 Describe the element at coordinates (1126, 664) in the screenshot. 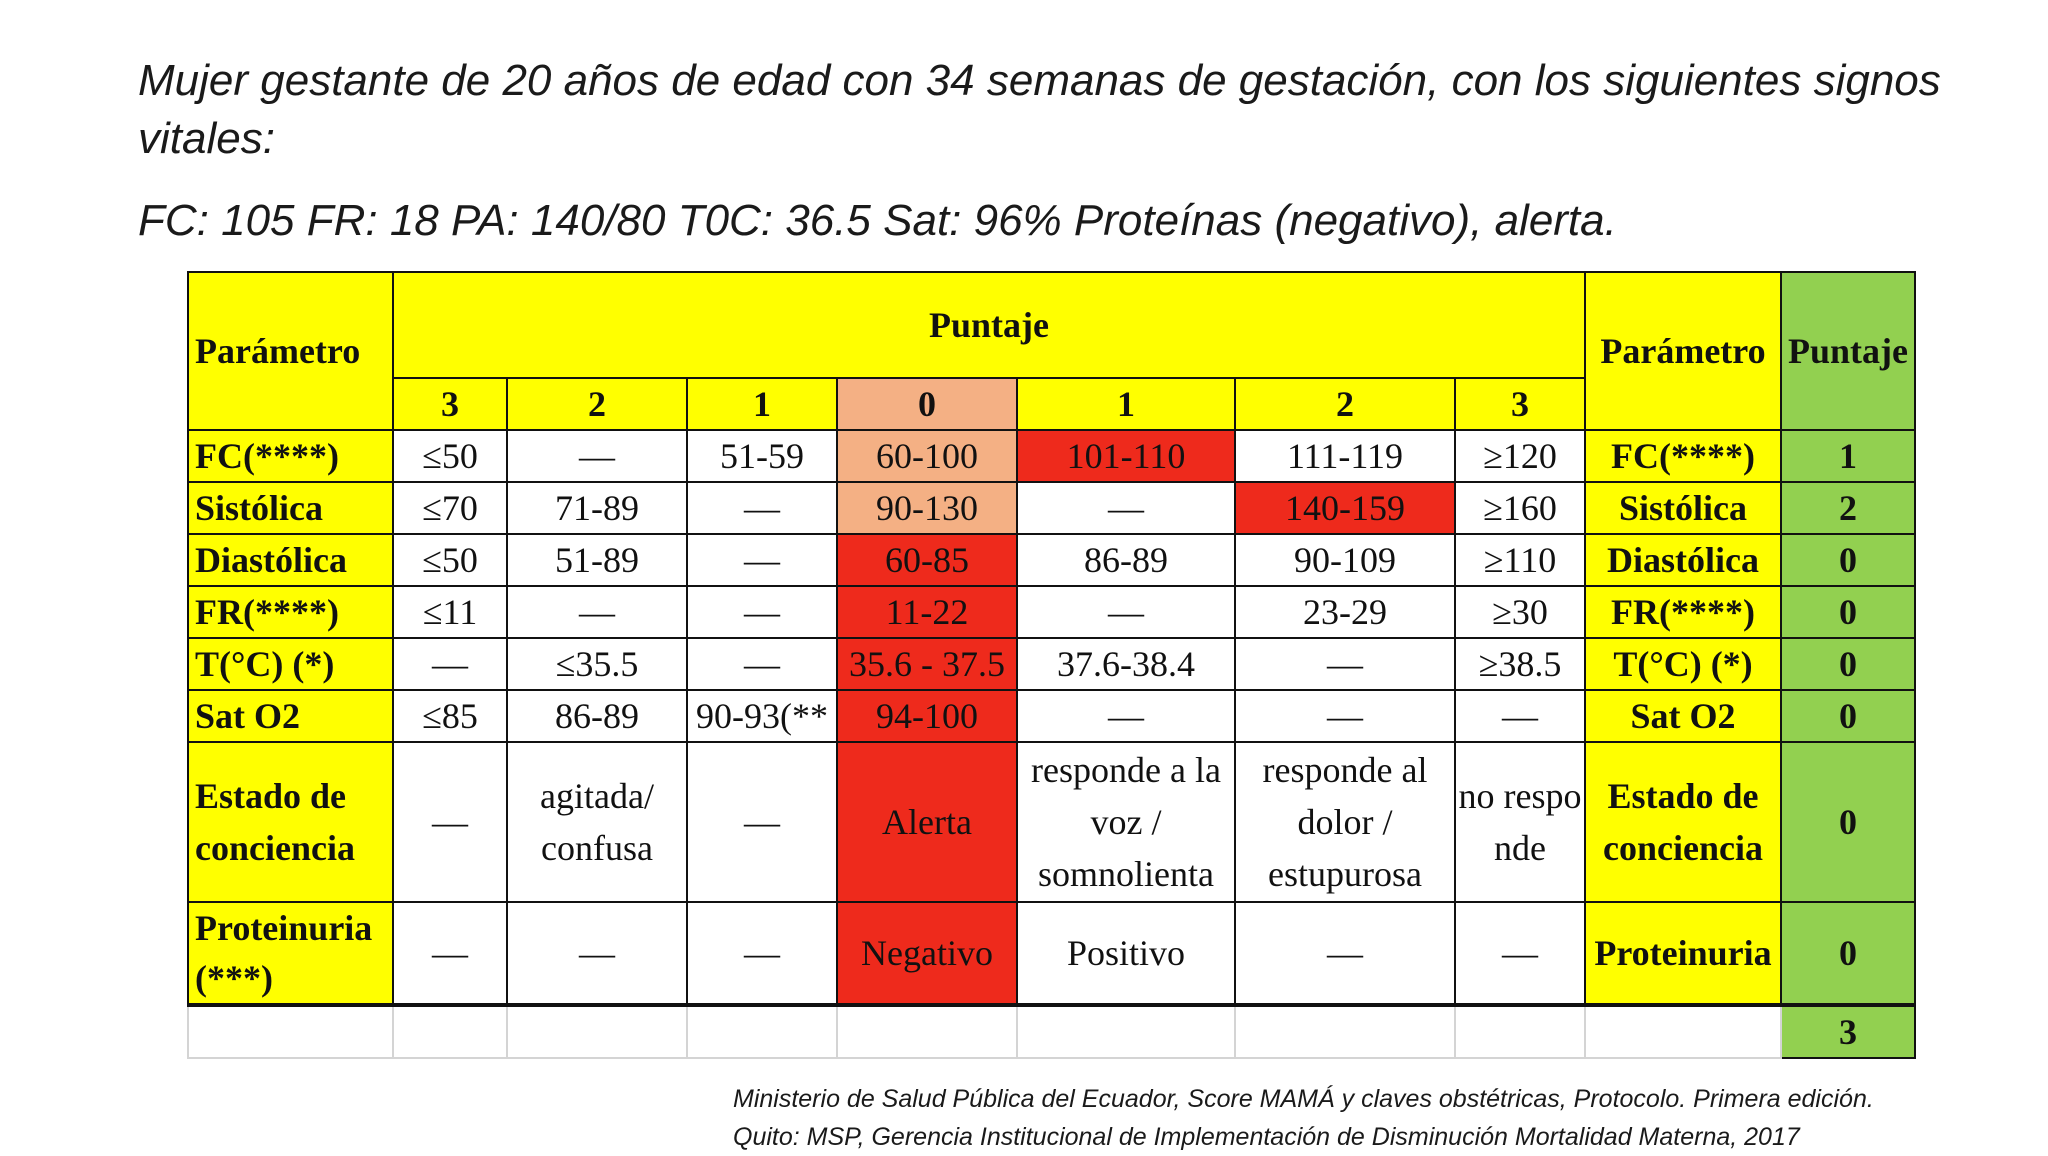

I see `table-cell: 37.6-38.4` at that location.